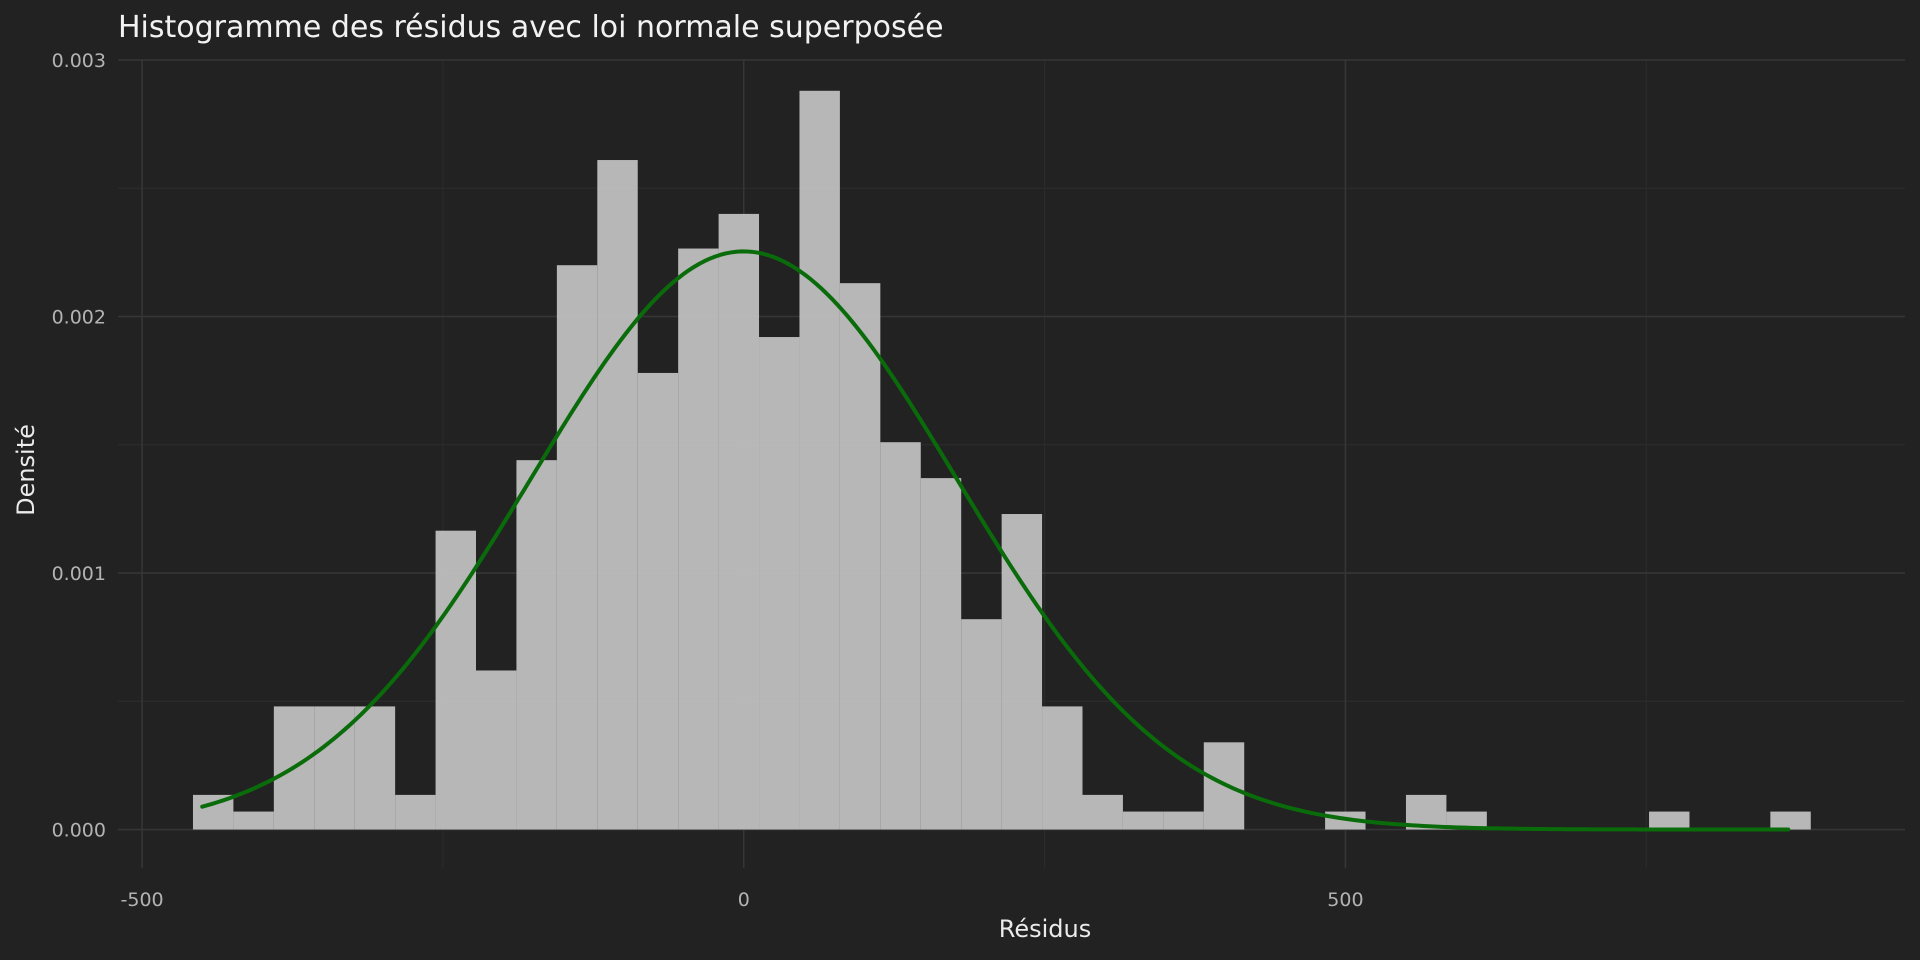  I want to click on y-tick-label: 0.001, so click(79, 574).